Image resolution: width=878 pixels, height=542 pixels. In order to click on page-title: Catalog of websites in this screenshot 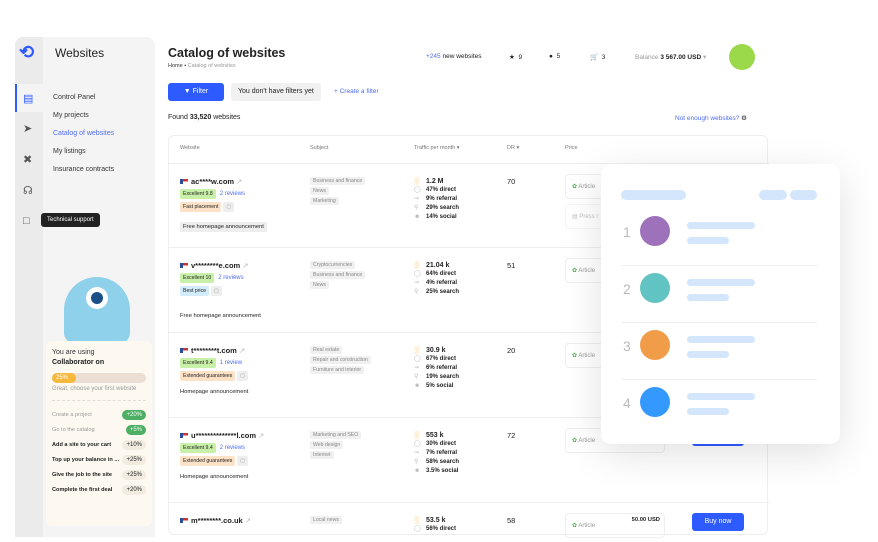, I will do `click(227, 53)`.